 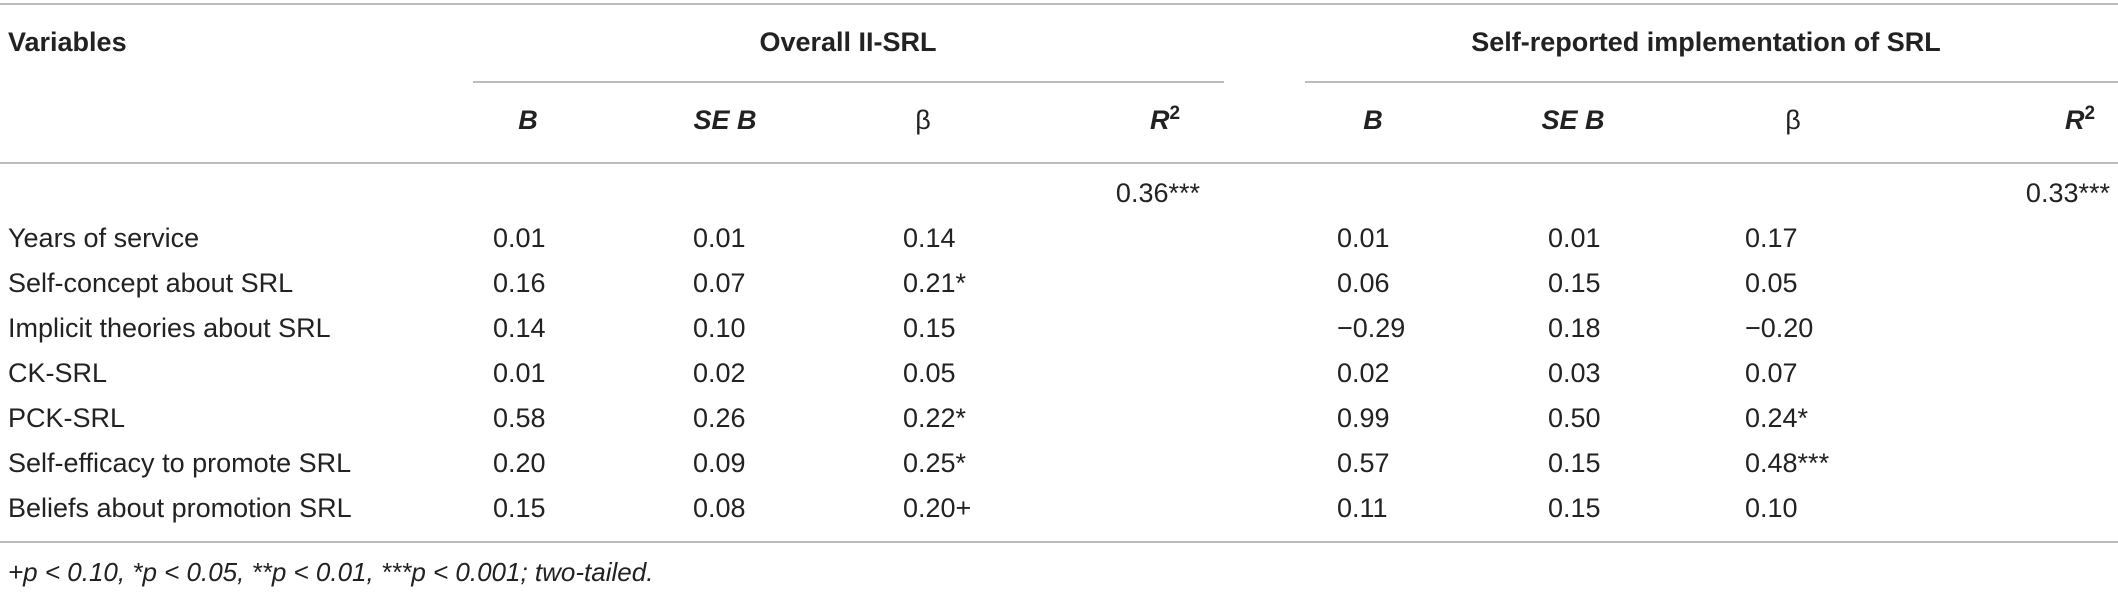 What do you see at coordinates (1157, 193) in the screenshot?
I see `r2-group1: 0.36***` at bounding box center [1157, 193].